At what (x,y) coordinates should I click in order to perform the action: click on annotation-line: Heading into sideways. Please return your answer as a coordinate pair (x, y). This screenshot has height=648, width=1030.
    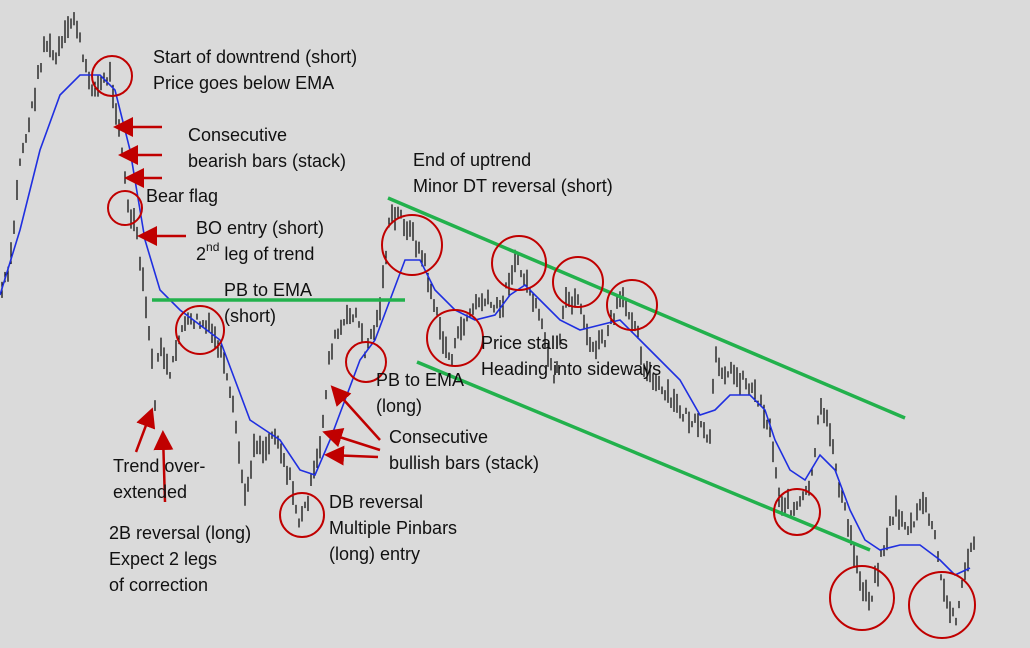
    Looking at the image, I should click on (571, 369).